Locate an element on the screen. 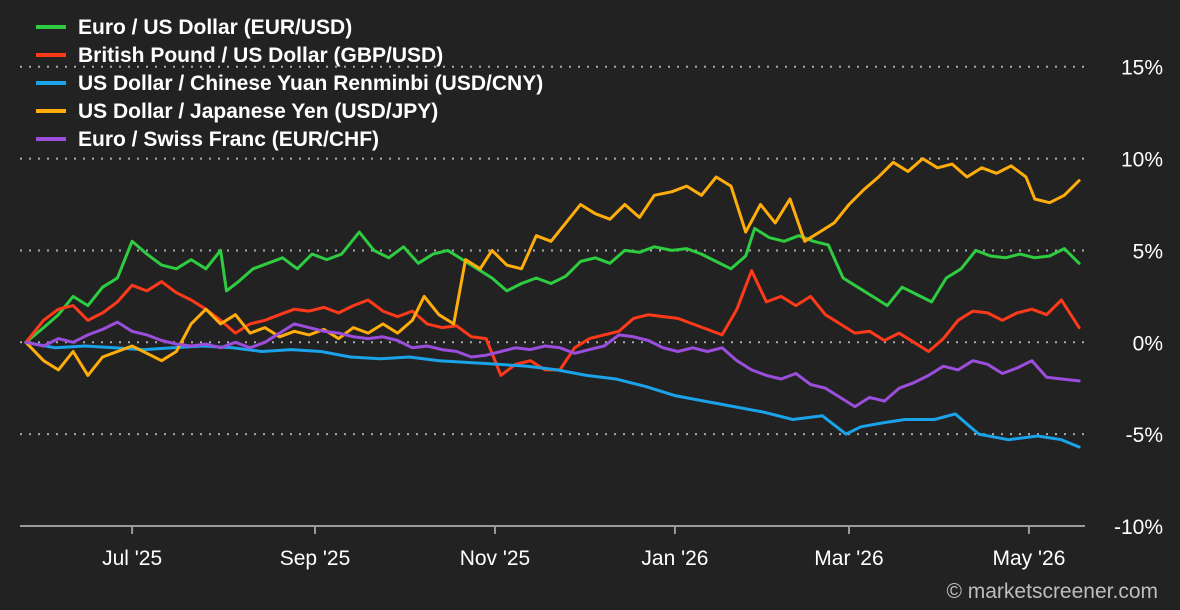  x-tick-label: Jul '25 is located at coordinates (132, 558).